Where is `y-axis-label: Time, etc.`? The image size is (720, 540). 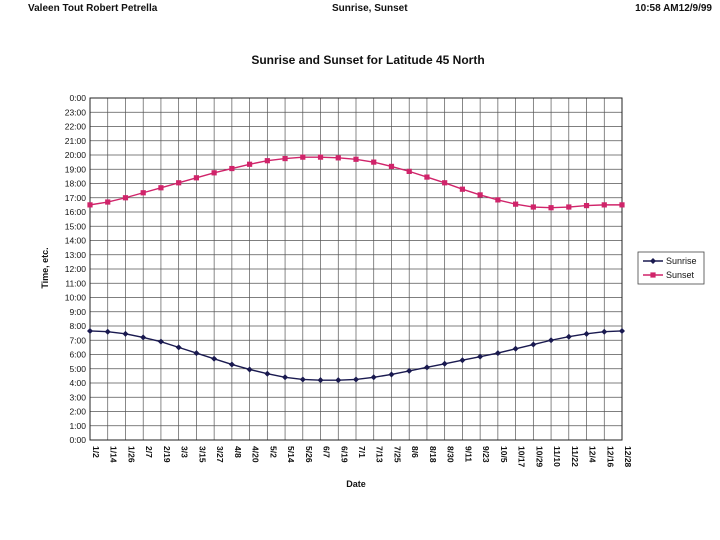 y-axis-label: Time, etc. is located at coordinates (45, 267).